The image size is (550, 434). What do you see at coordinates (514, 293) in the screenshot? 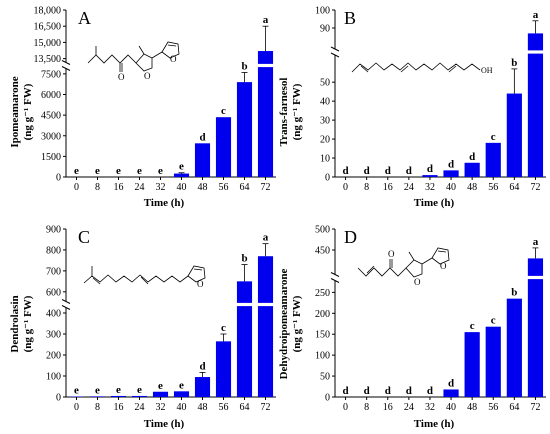
I see `significance-letter-d: b` at bounding box center [514, 293].